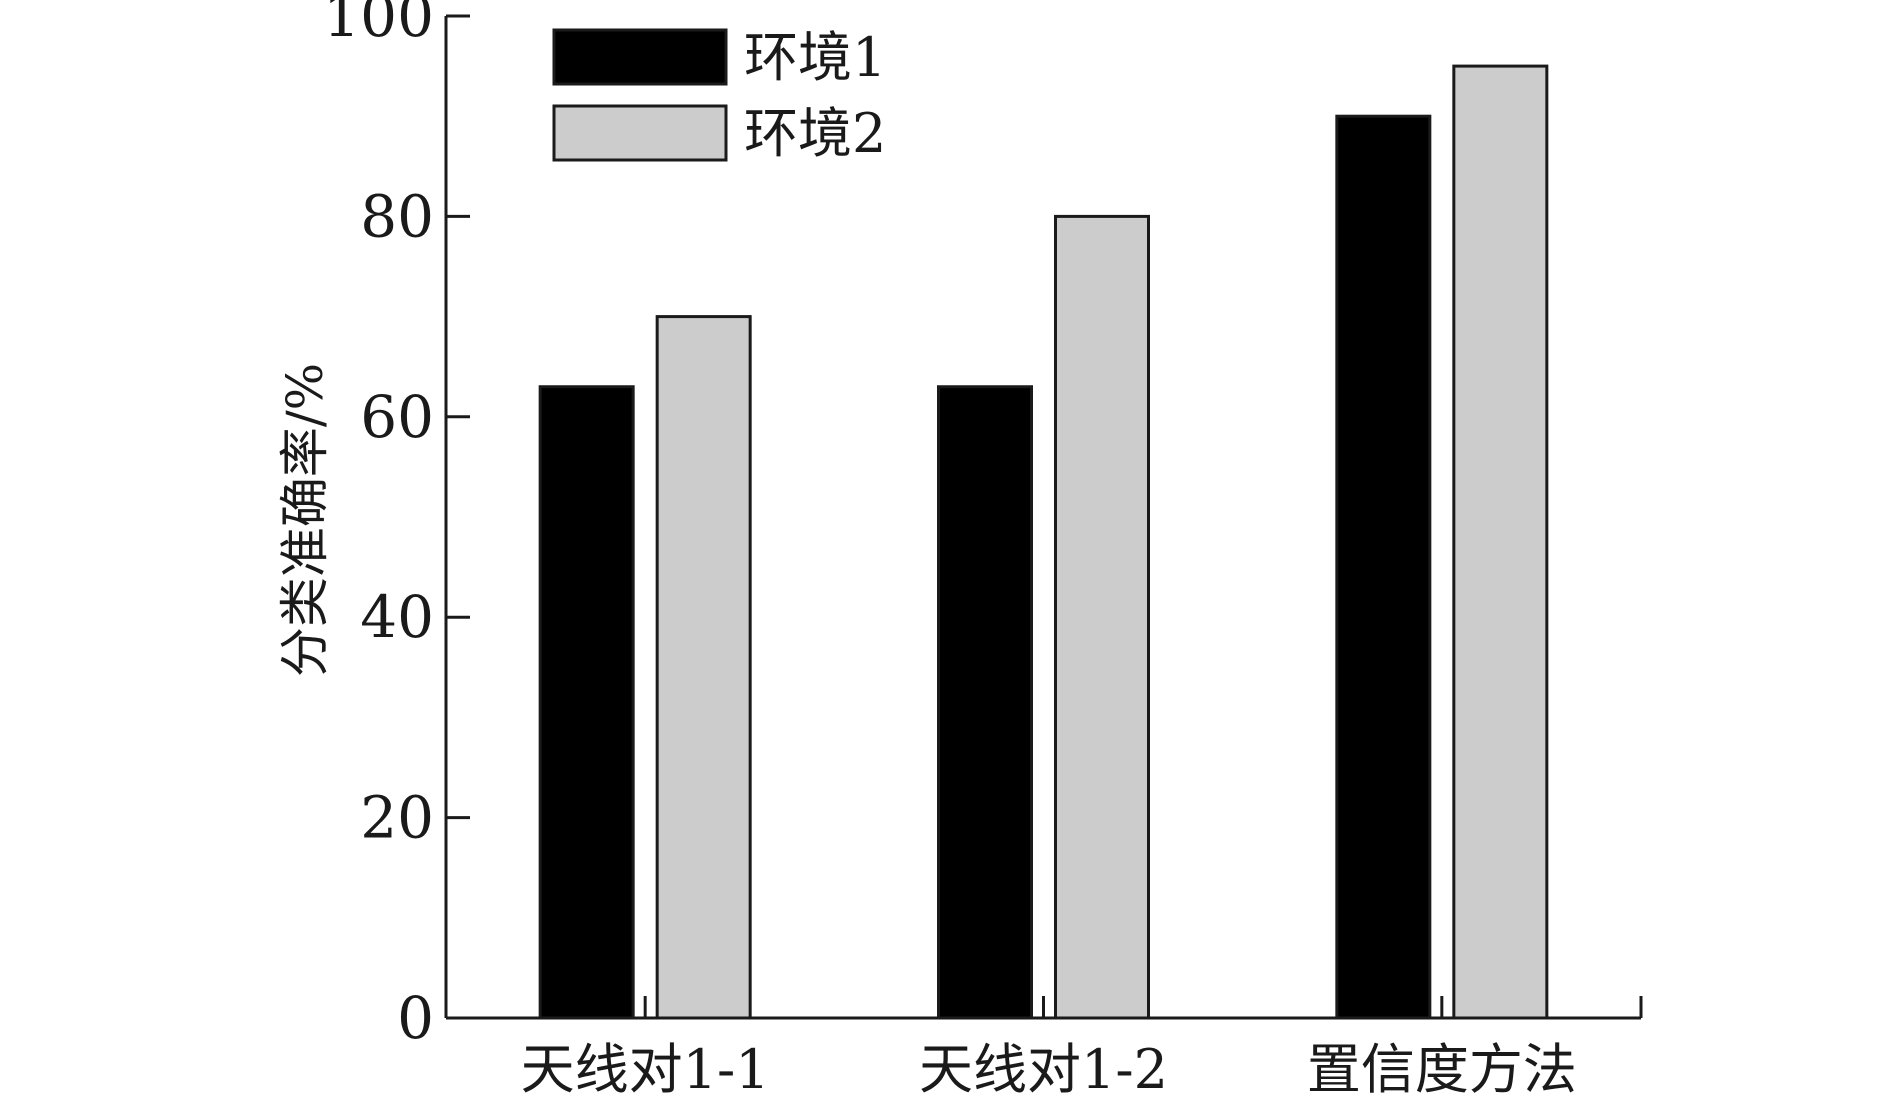  What do you see at coordinates (645, 1068) in the screenshot?
I see `x-tick-label: 天线对1-1` at bounding box center [645, 1068].